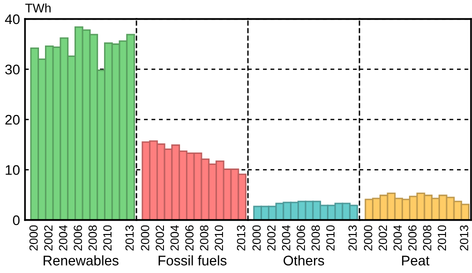  What do you see at coordinates (81, 260) in the screenshot?
I see `x-axis-title: Renewables` at bounding box center [81, 260].